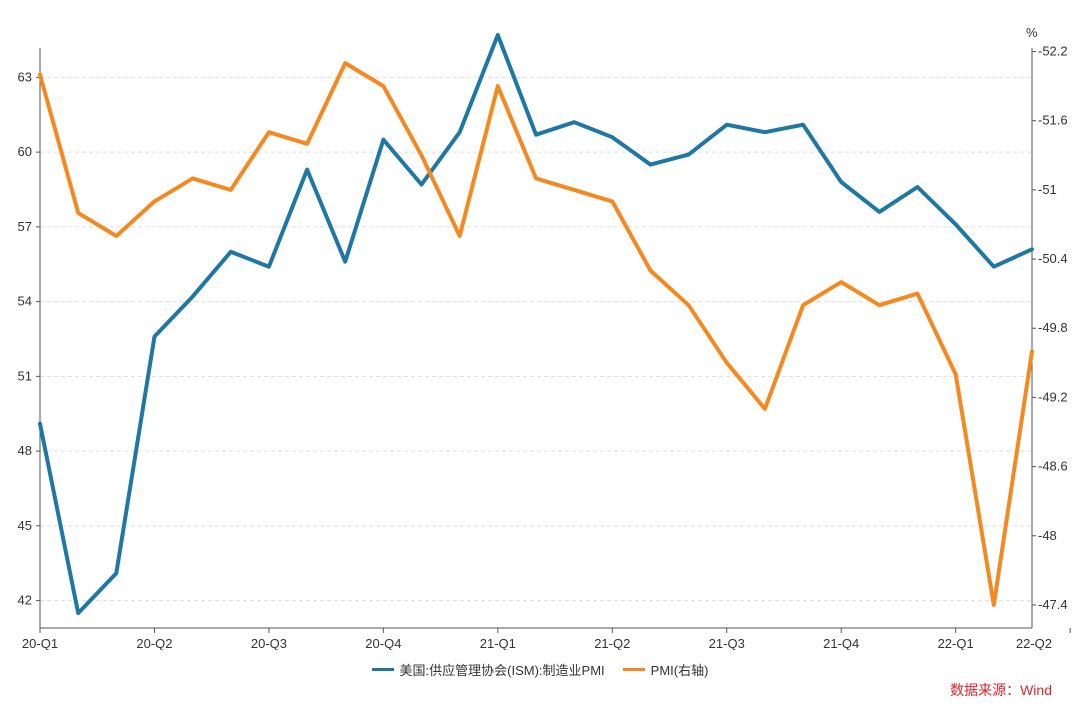 This screenshot has height=706, width=1080. I want to click on legend-item-pmi: PMI(右轴), so click(665, 669).